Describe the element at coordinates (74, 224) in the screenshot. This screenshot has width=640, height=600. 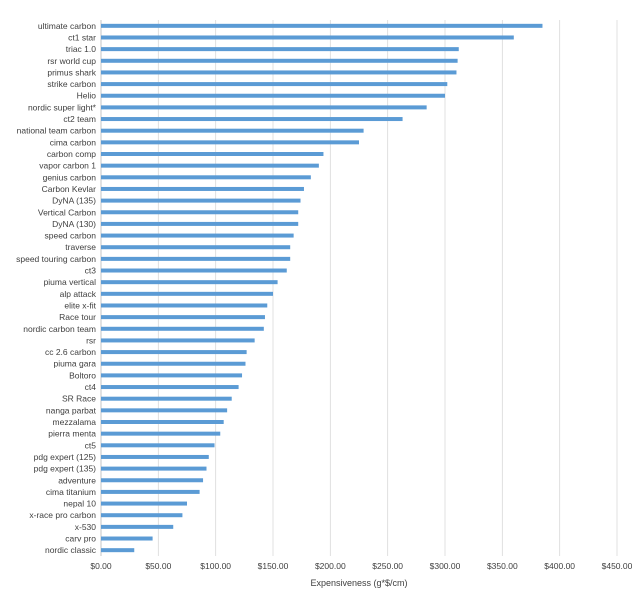
I see `category-label: DyNA (130)` at that location.